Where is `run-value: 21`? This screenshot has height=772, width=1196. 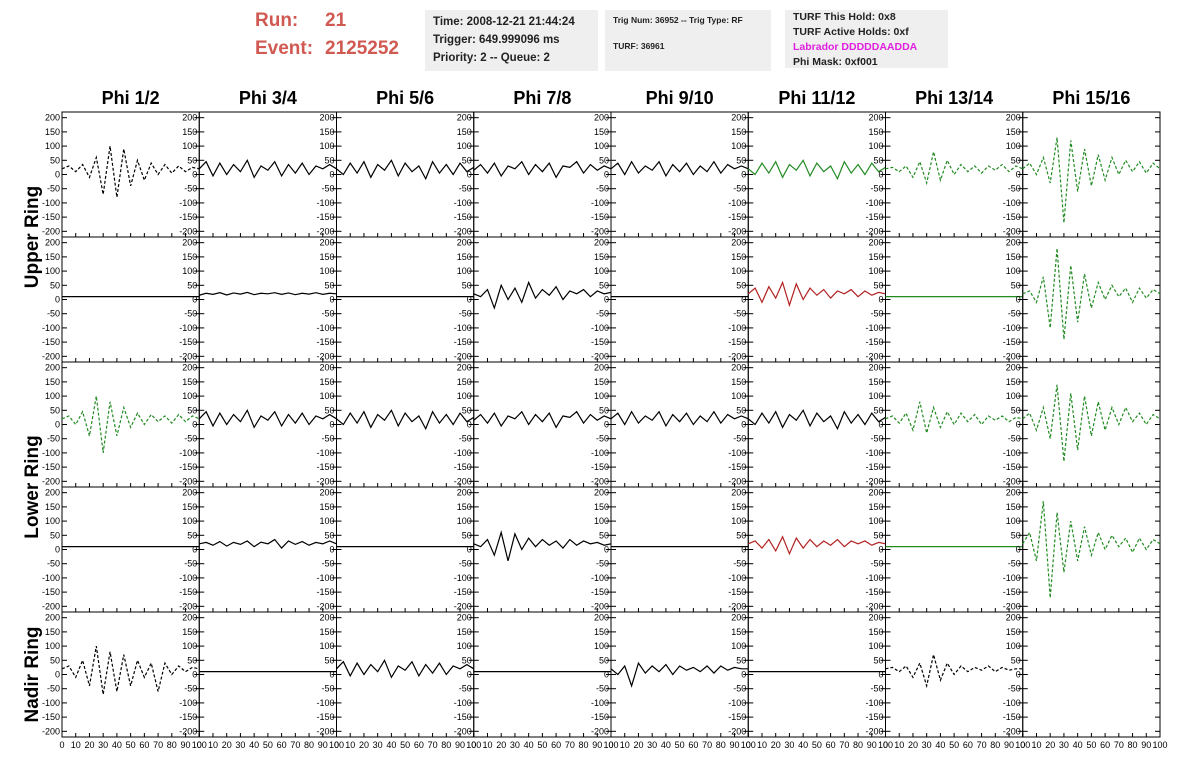 run-value: 21 is located at coordinates (336, 20).